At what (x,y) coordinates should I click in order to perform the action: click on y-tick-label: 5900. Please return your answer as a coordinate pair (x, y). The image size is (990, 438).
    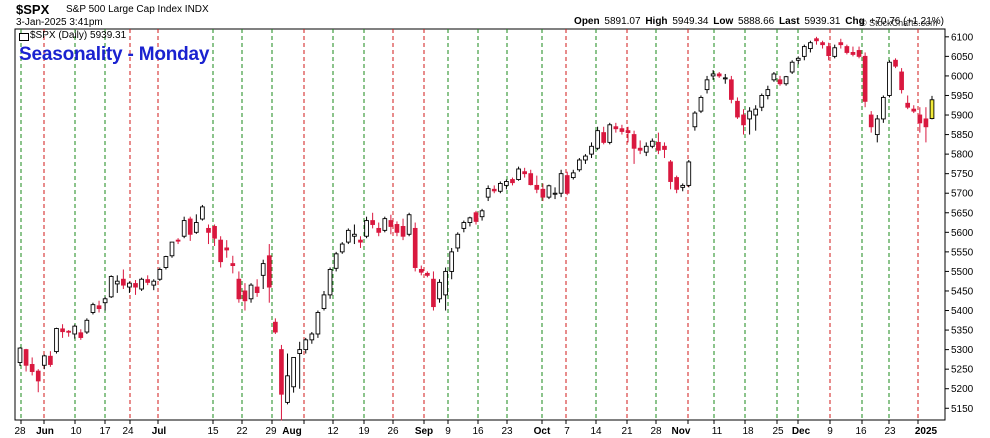
    Looking at the image, I should click on (962, 116).